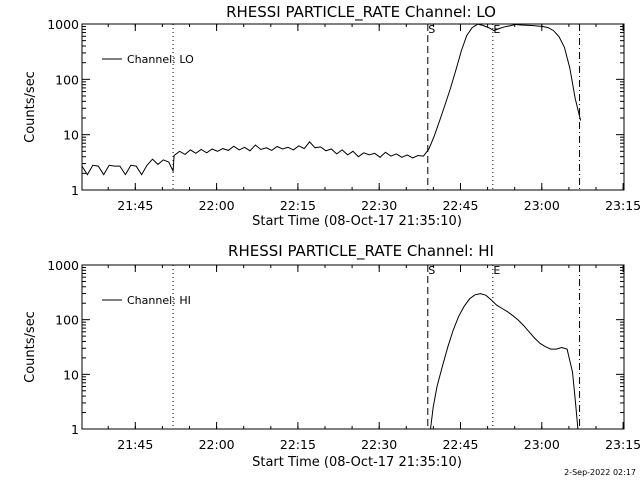 This screenshot has width=640, height=480. Describe the element at coordinates (298, 205) in the screenshot. I see `panel1-x-tick-label: 22:15` at that location.